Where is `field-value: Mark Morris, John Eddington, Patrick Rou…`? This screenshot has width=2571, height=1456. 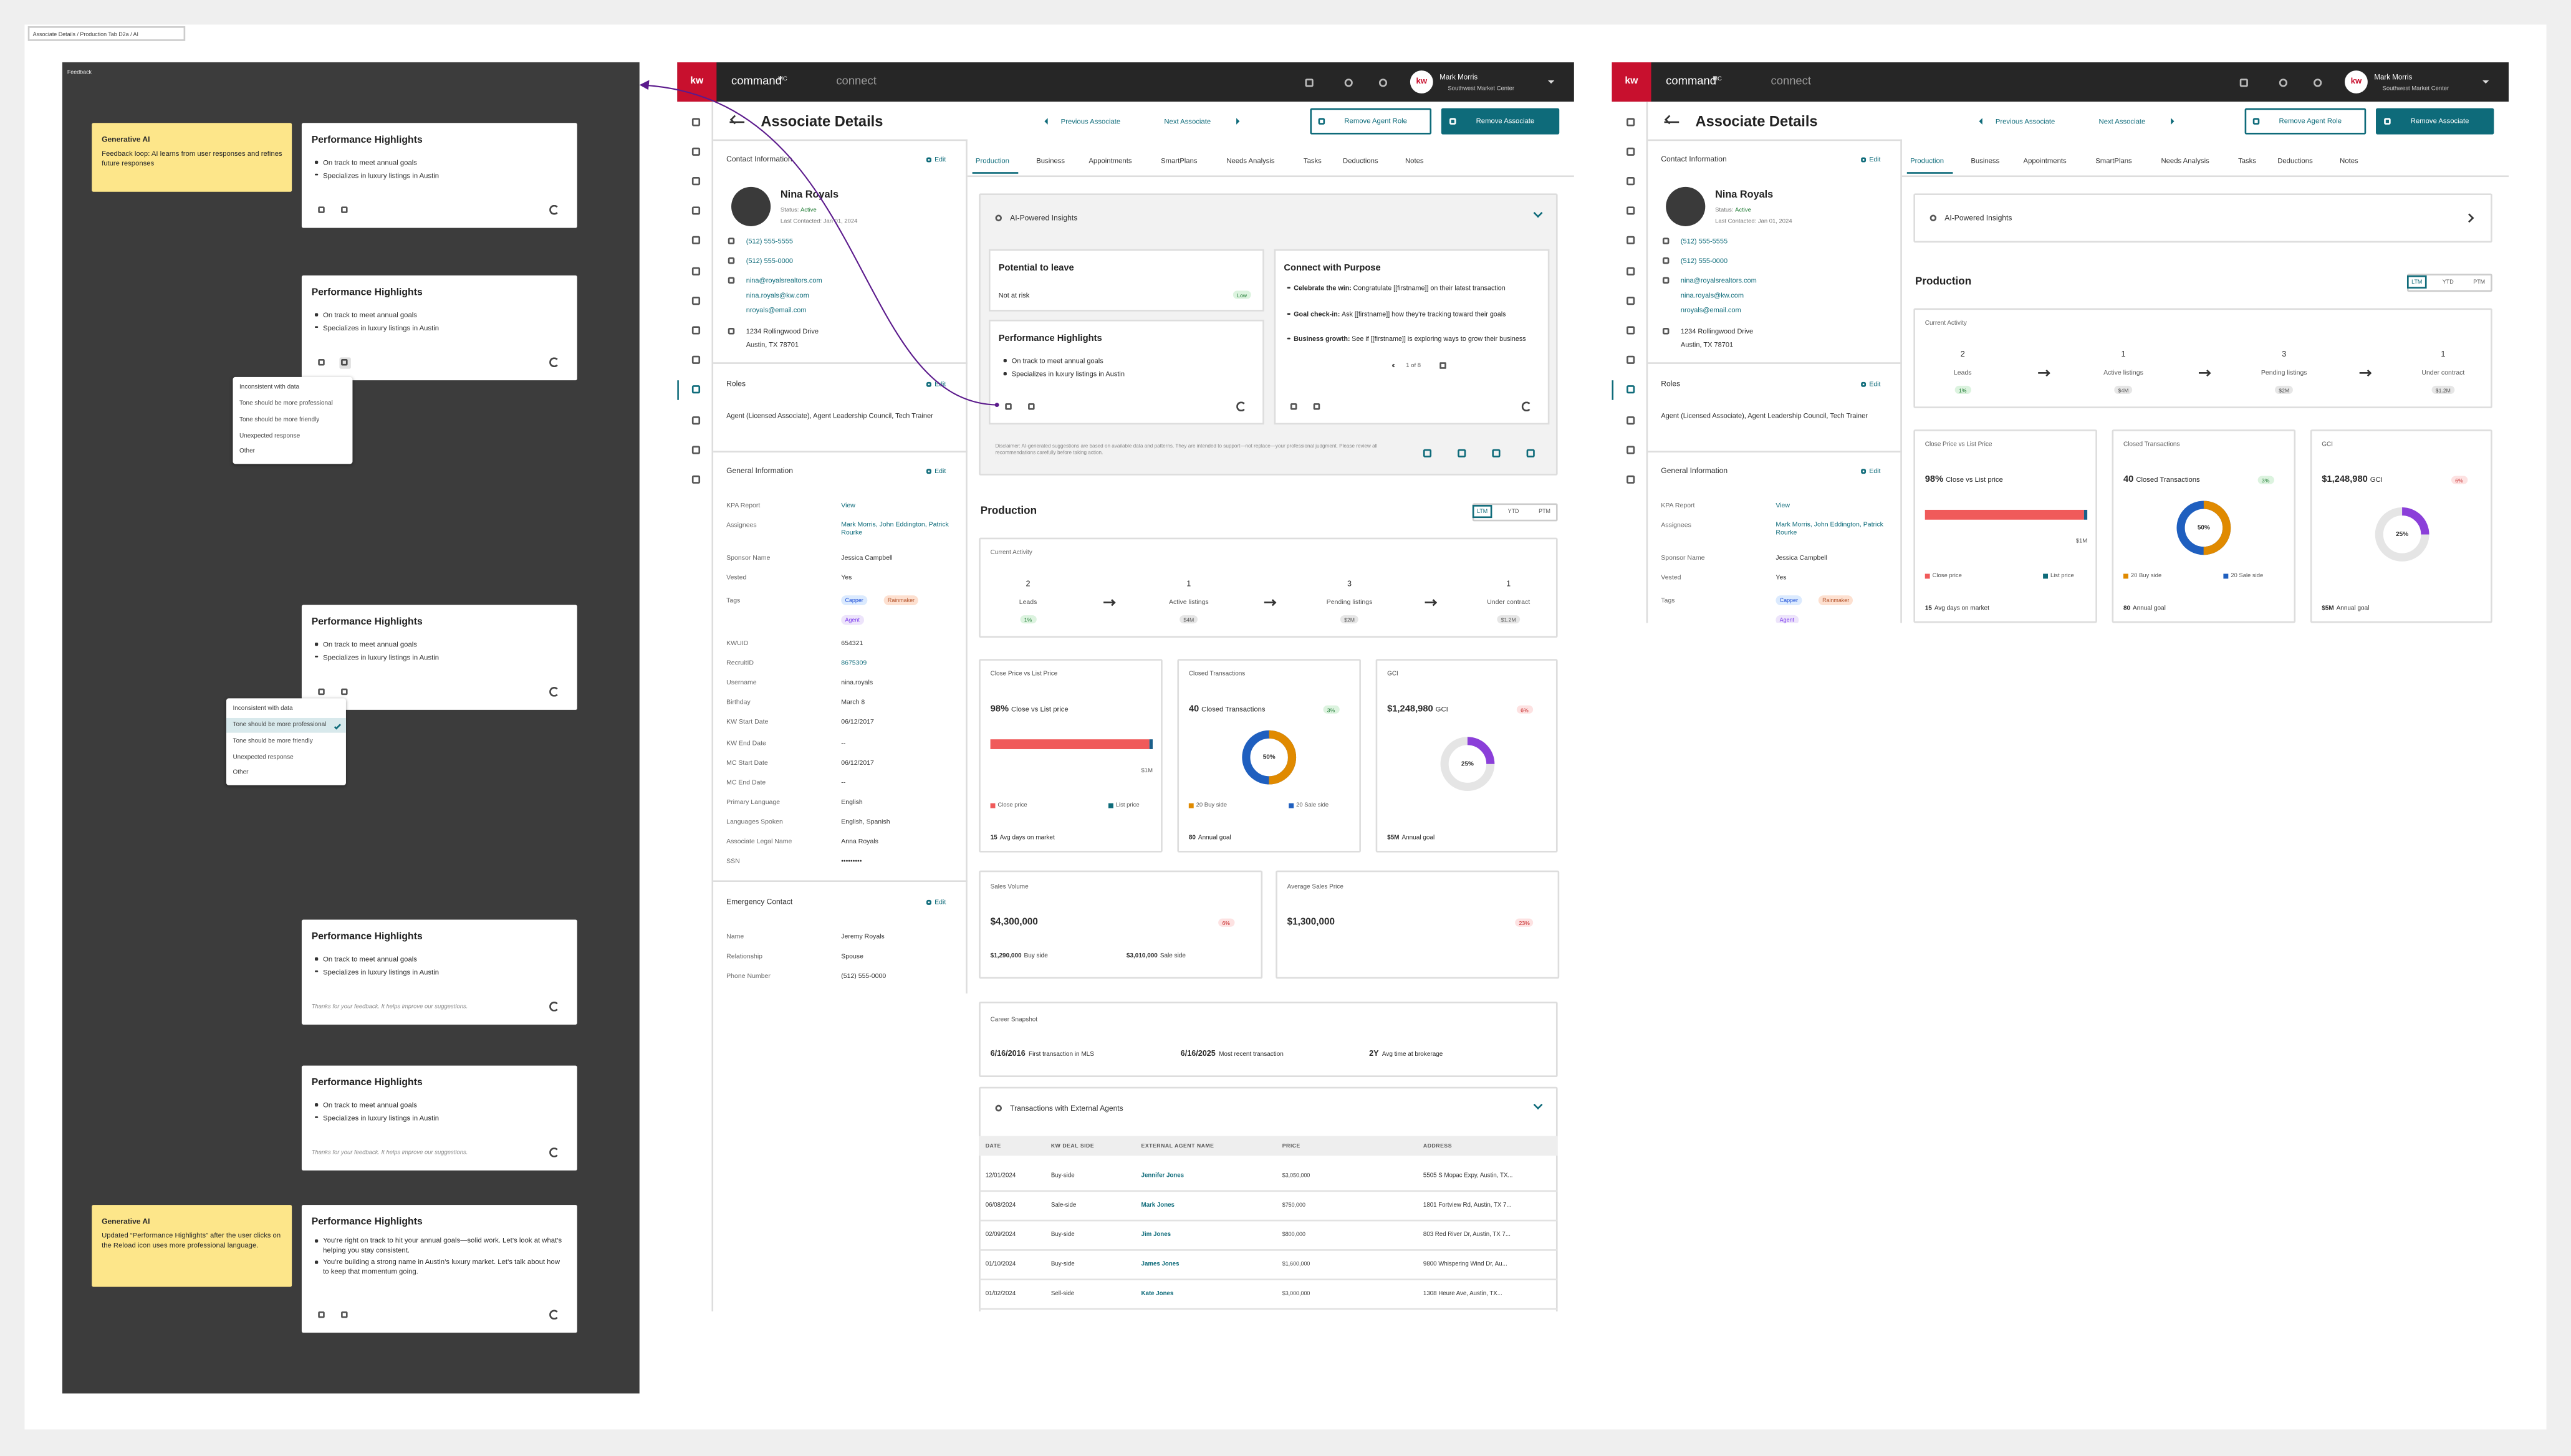 field-value: Mark Morris, John Eddington, Patrick Rou… is located at coordinates (895, 528).